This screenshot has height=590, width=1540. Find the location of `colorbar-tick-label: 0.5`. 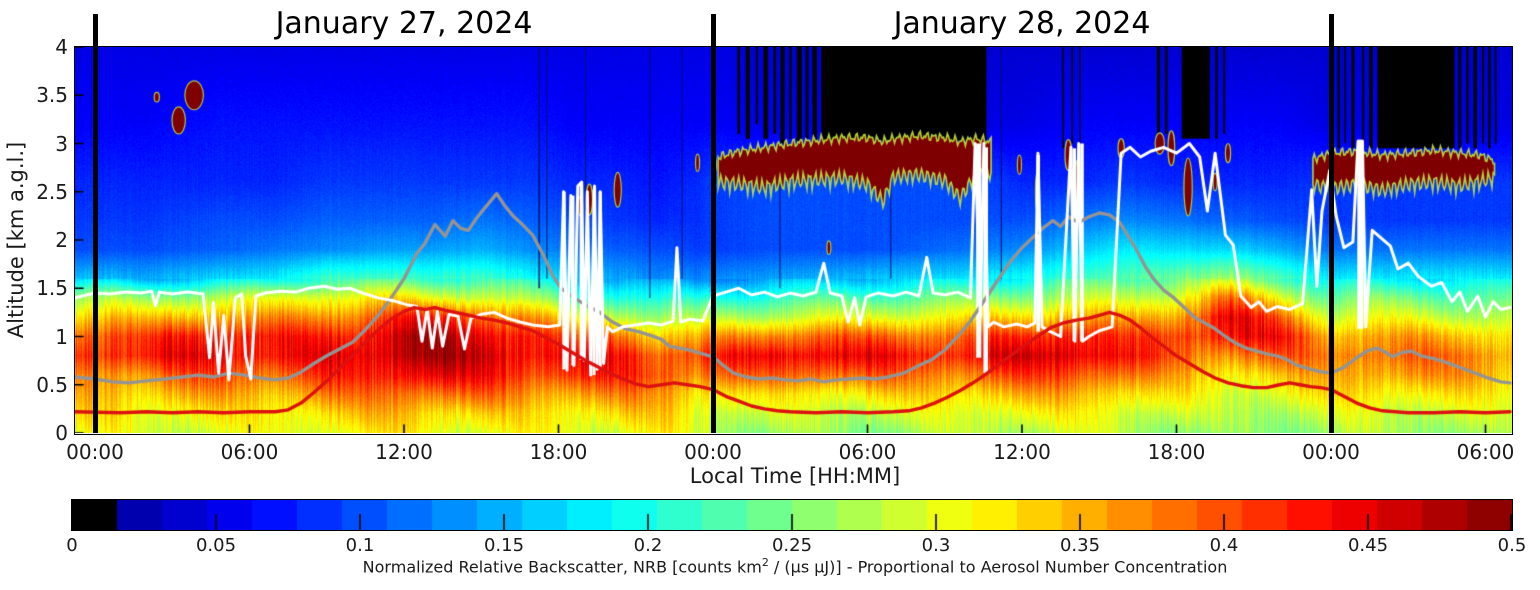

colorbar-tick-label: 0.5 is located at coordinates (1512, 545).